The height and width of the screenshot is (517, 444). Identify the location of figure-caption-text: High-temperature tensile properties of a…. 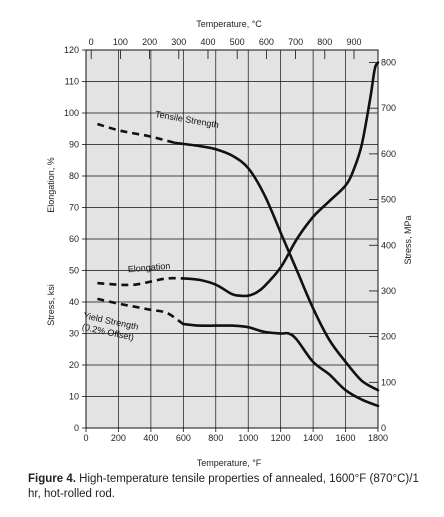
(223, 486).